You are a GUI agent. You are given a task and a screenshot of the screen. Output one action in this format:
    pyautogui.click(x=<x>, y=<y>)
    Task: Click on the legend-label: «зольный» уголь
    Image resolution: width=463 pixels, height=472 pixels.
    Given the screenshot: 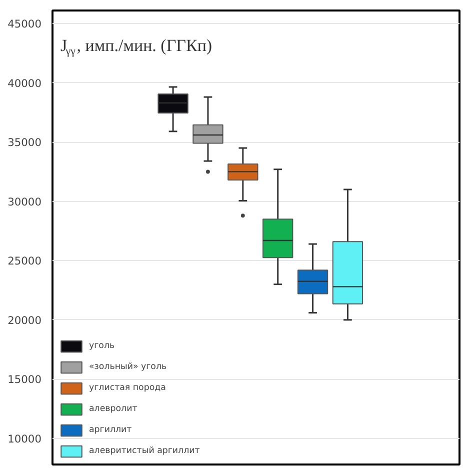 What is the action you would take?
    pyautogui.click(x=128, y=367)
    